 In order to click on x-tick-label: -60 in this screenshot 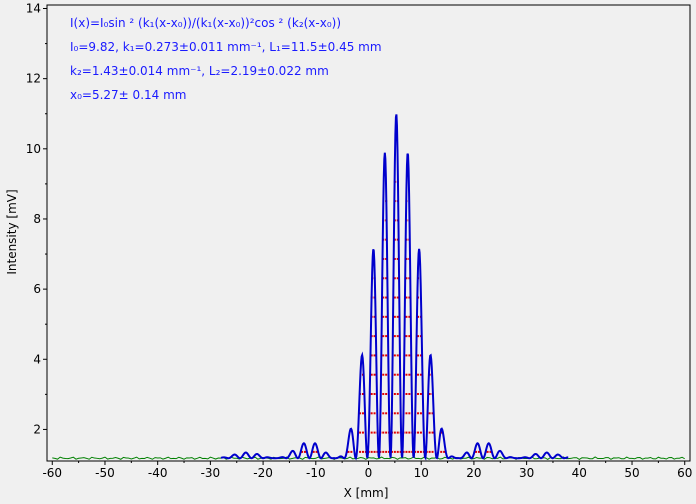, I will do `click(52, 473)`.